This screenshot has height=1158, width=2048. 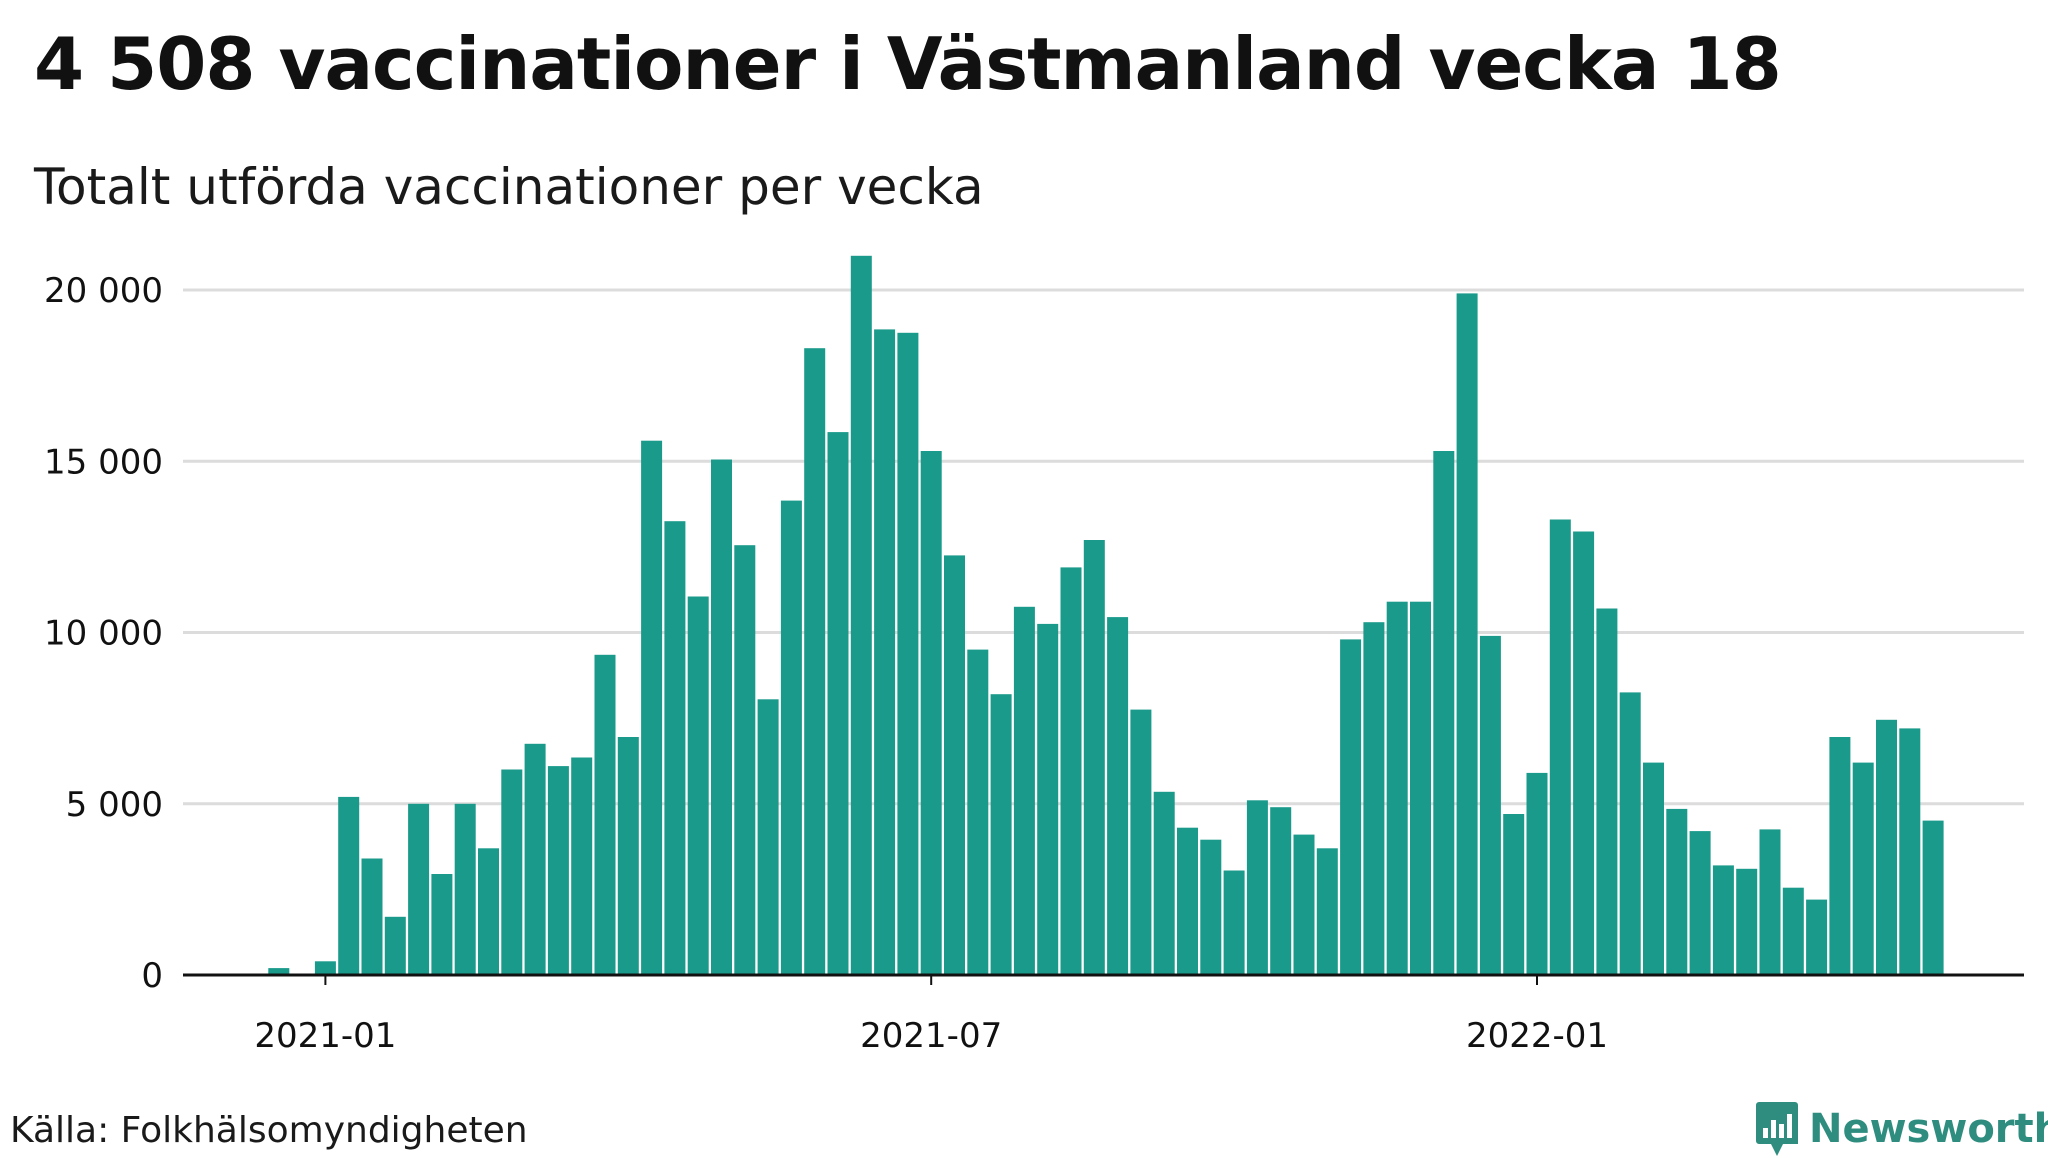 I want to click on y-tick-label: 15 000, so click(x=103, y=462).